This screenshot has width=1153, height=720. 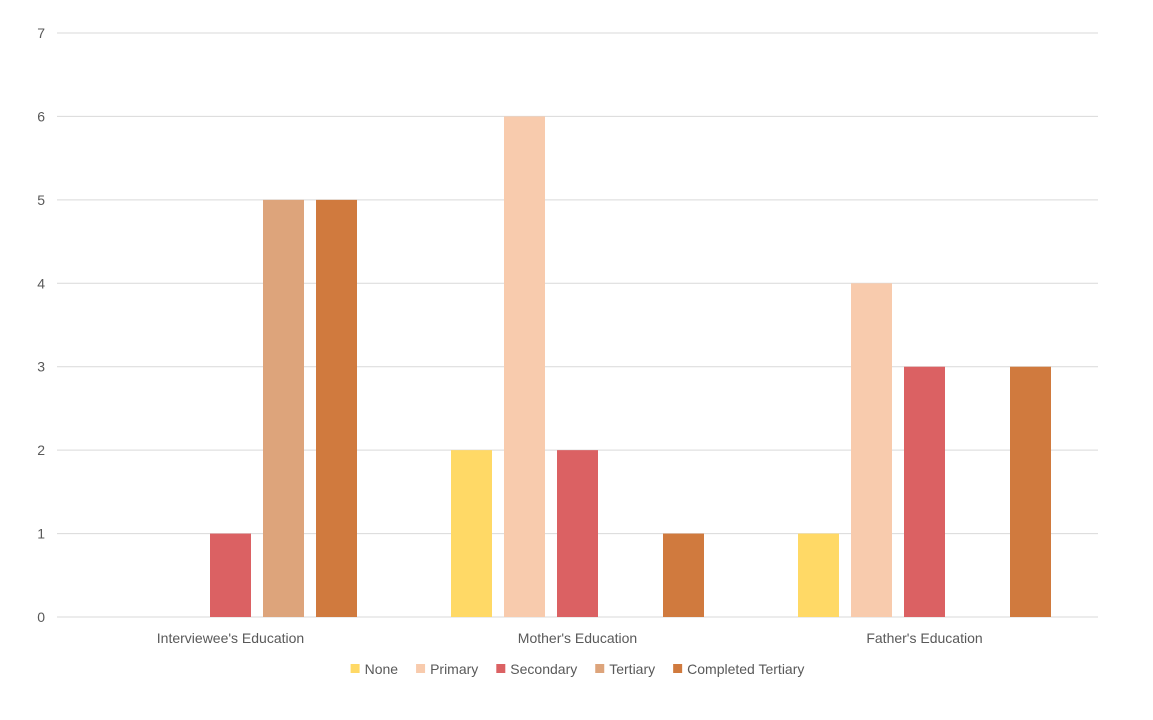 I want to click on x-tick-label: Mother's Education, so click(x=577, y=638).